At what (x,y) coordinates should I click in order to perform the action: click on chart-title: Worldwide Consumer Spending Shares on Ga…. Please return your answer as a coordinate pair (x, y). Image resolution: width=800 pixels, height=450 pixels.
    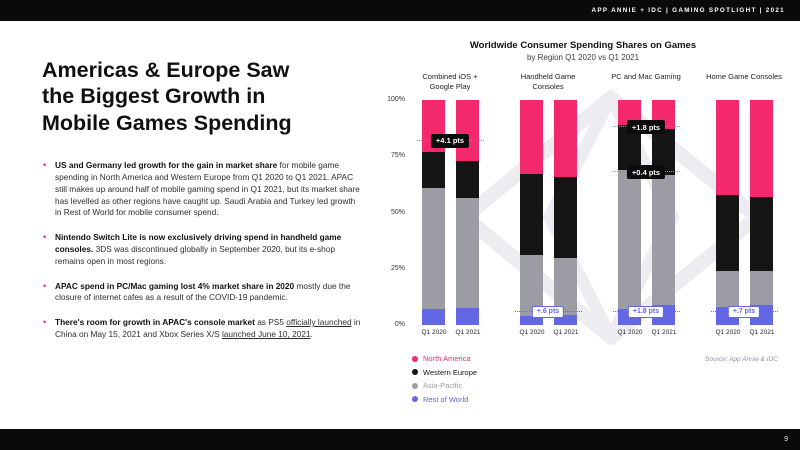
    Looking at the image, I should click on (583, 45).